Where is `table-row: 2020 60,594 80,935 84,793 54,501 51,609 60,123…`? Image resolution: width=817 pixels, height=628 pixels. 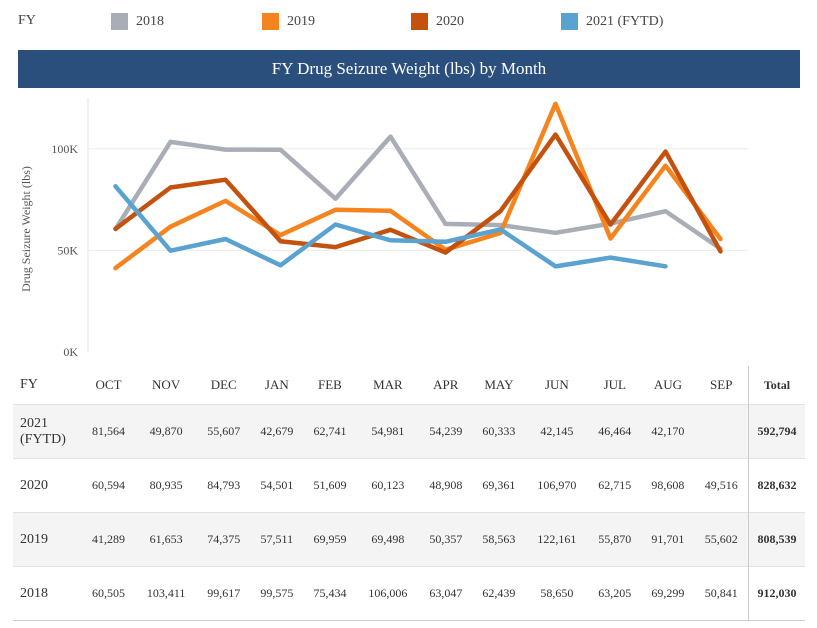
table-row: 2020 60,594 80,935 84,793 54,501 51,609 60,123… is located at coordinates (409, 485).